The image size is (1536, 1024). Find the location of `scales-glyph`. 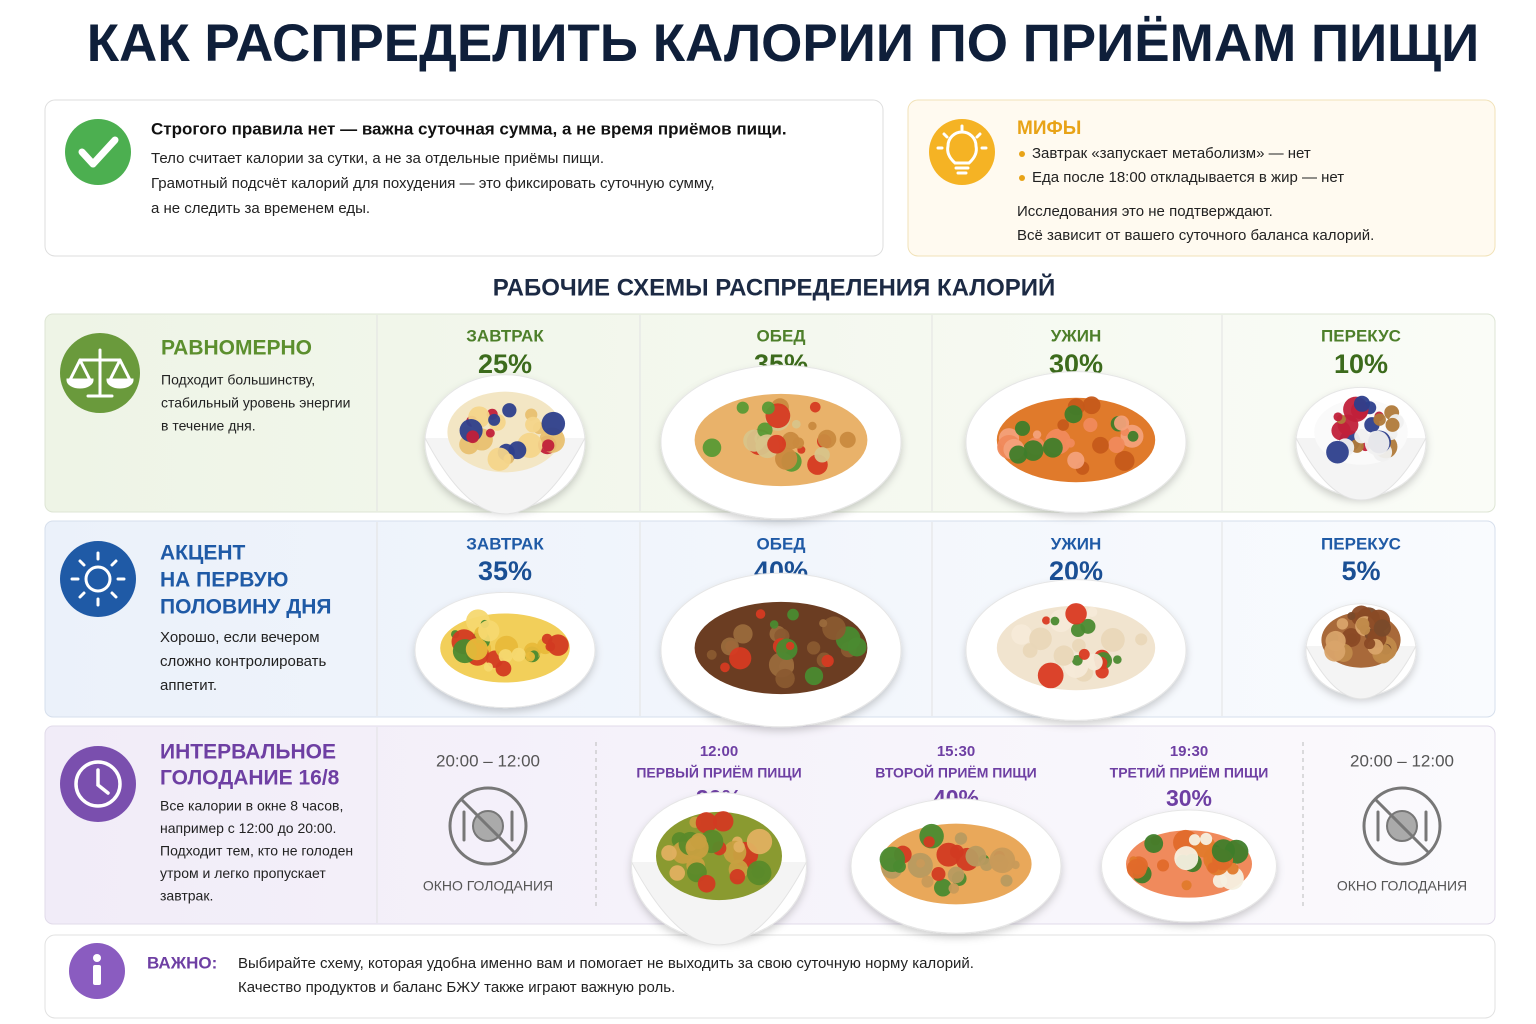

scales-glyph is located at coordinates (100, 373).